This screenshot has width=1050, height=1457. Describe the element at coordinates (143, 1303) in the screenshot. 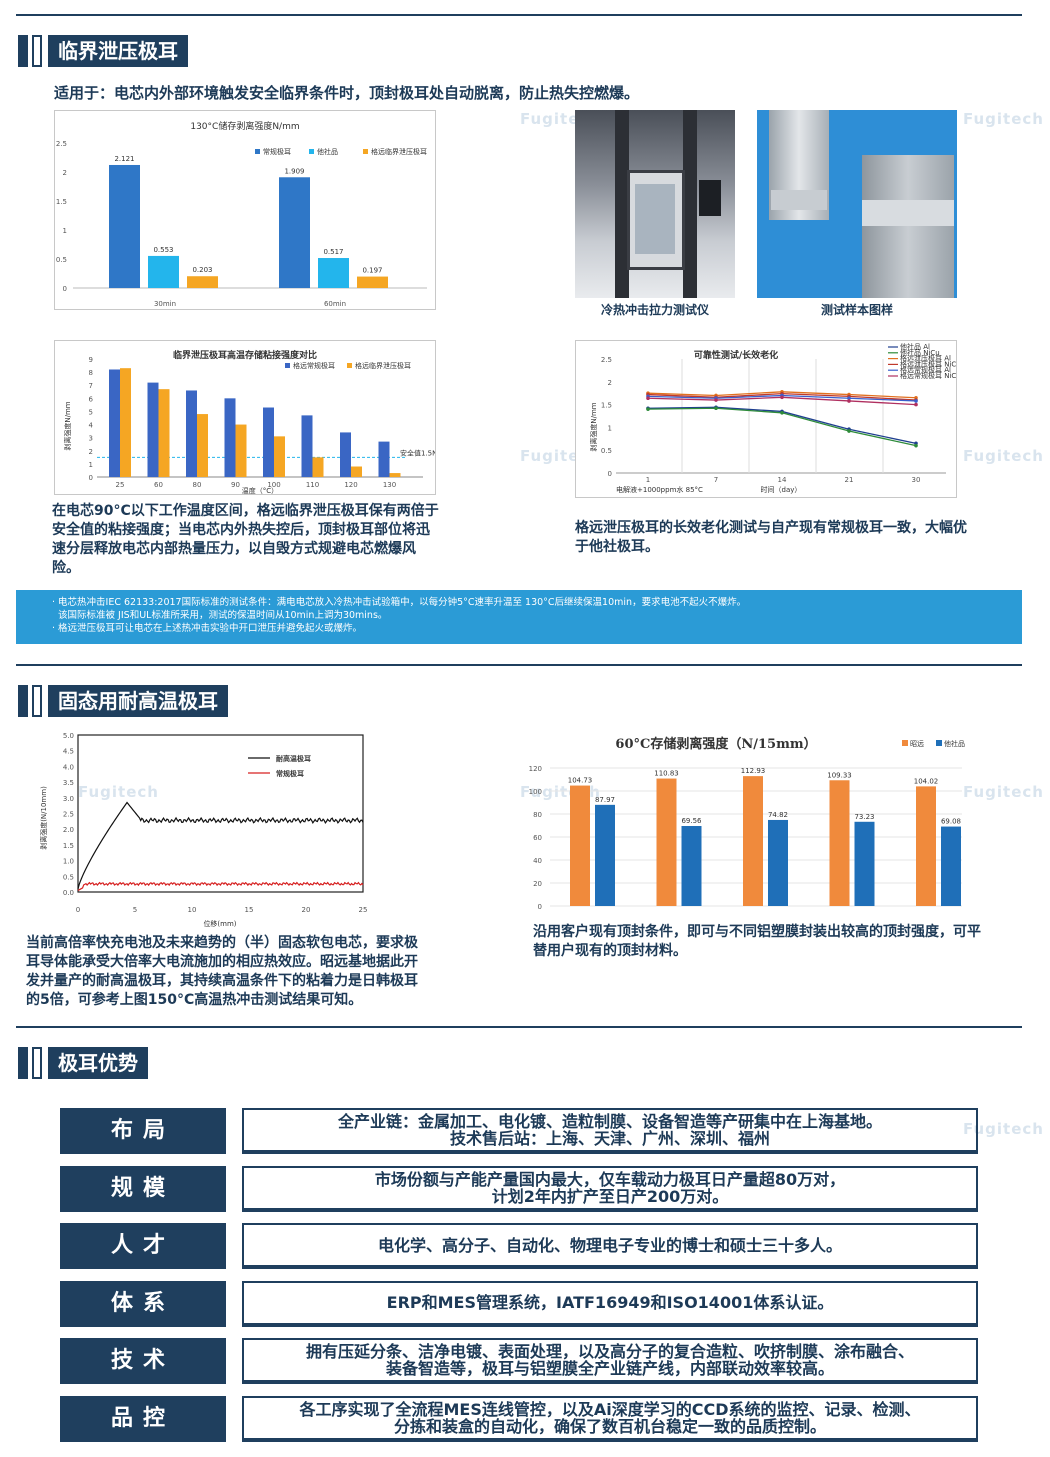

I see `advantage-key: 体系` at that location.